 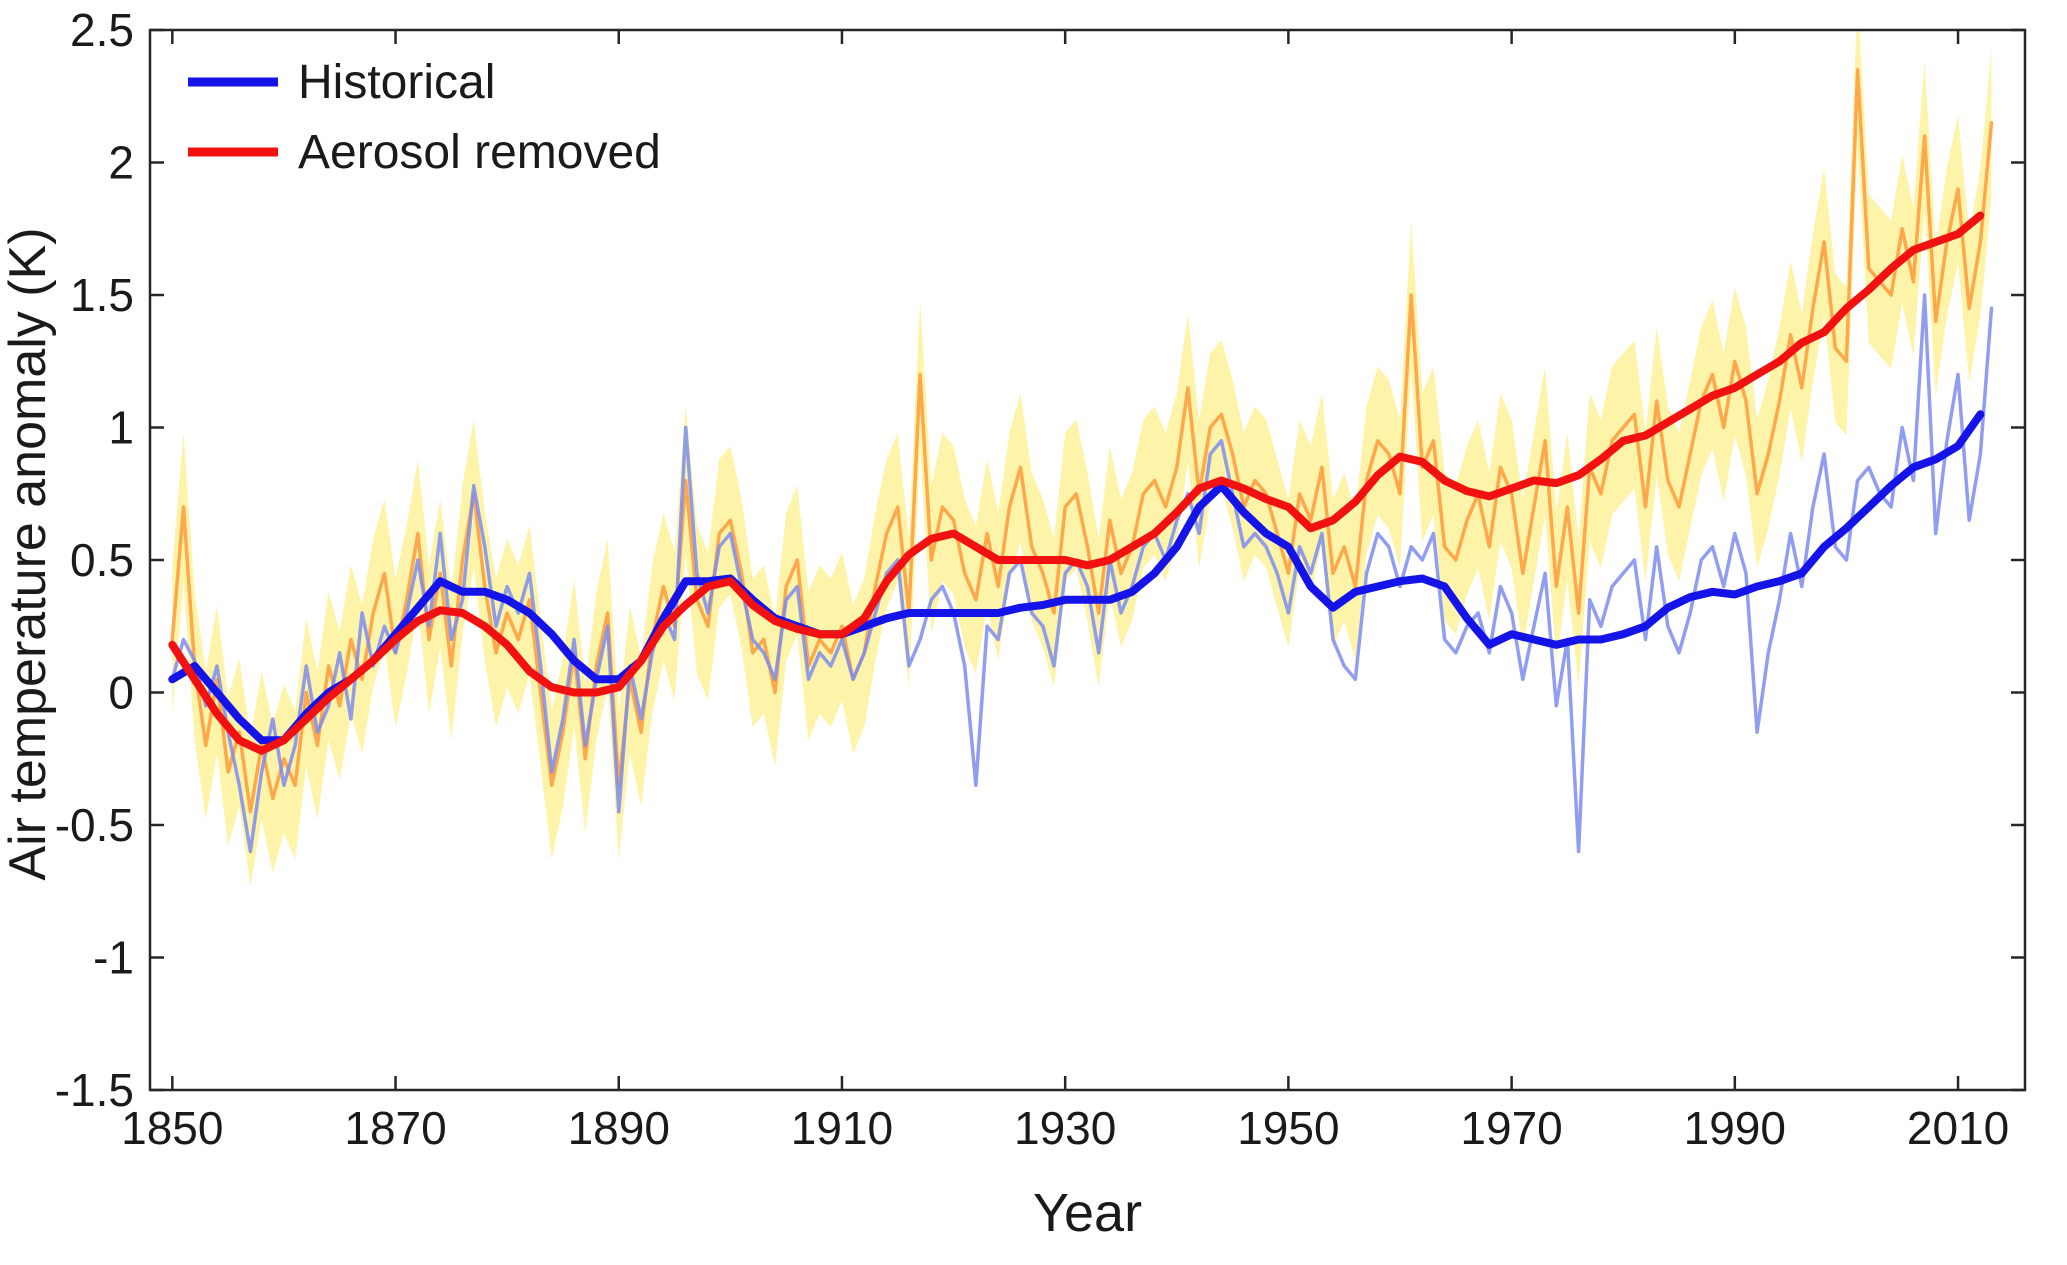 What do you see at coordinates (1511, 1128) in the screenshot?
I see `x-tick-label: 1970` at bounding box center [1511, 1128].